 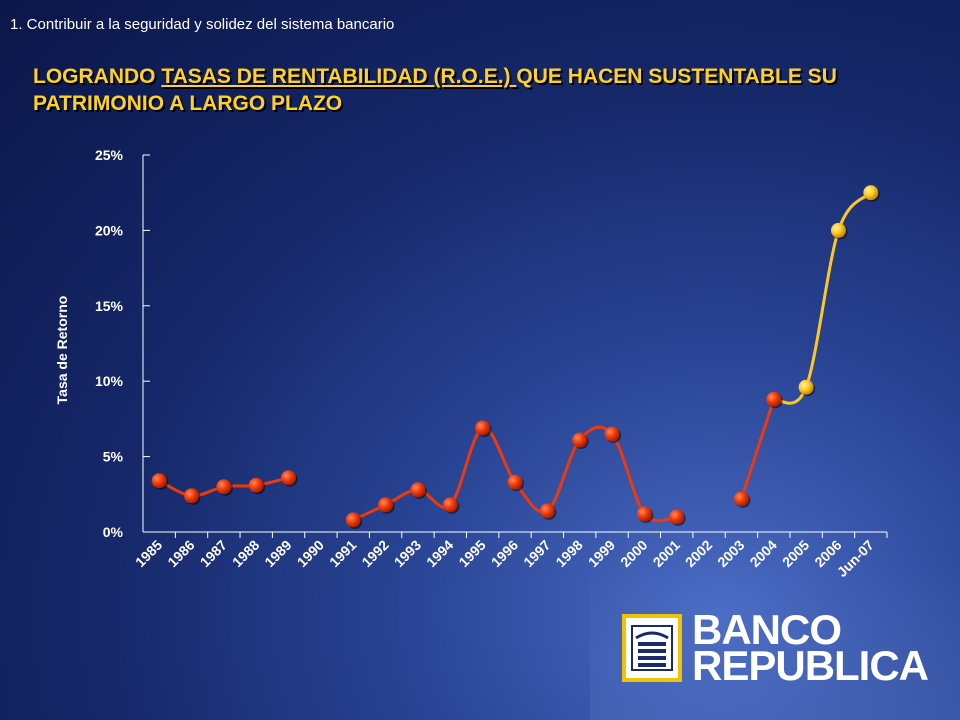 What do you see at coordinates (180, 553) in the screenshot?
I see `x-tick-label: 1986` at bounding box center [180, 553].